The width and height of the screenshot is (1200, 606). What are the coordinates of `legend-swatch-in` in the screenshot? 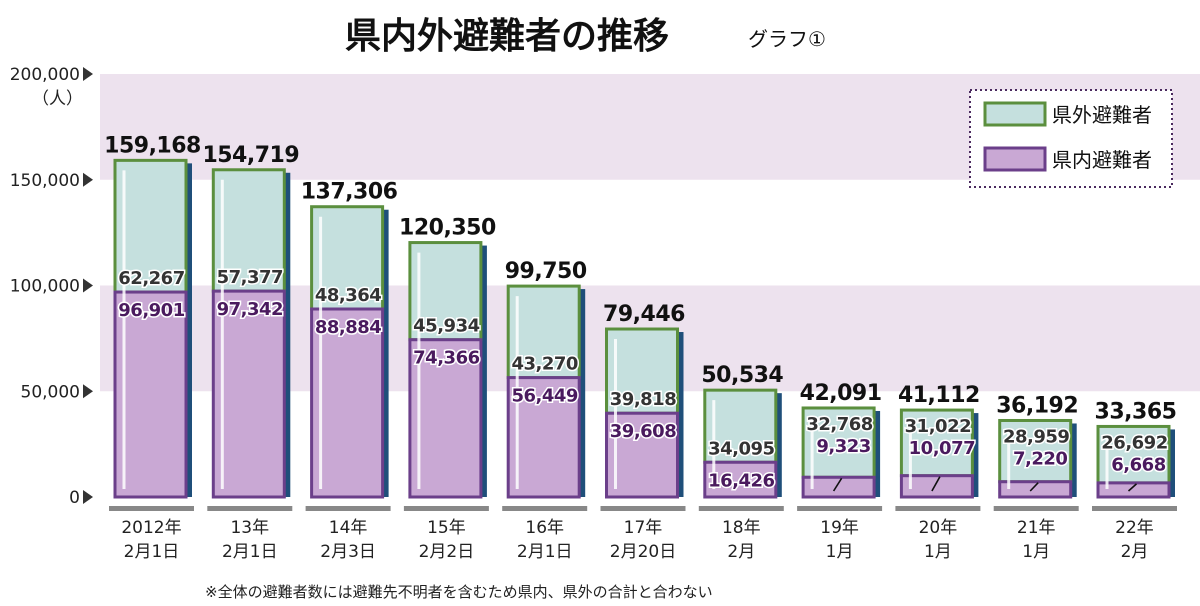 It's located at (1015, 159).